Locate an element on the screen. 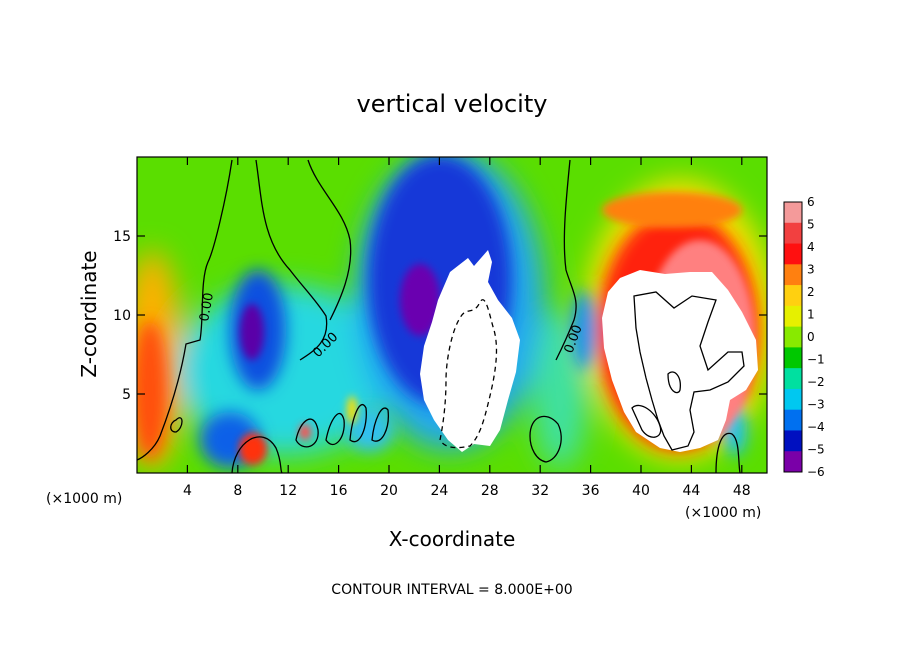 This screenshot has height=654, width=904. contour-loop-e is located at coordinates (380, 424).